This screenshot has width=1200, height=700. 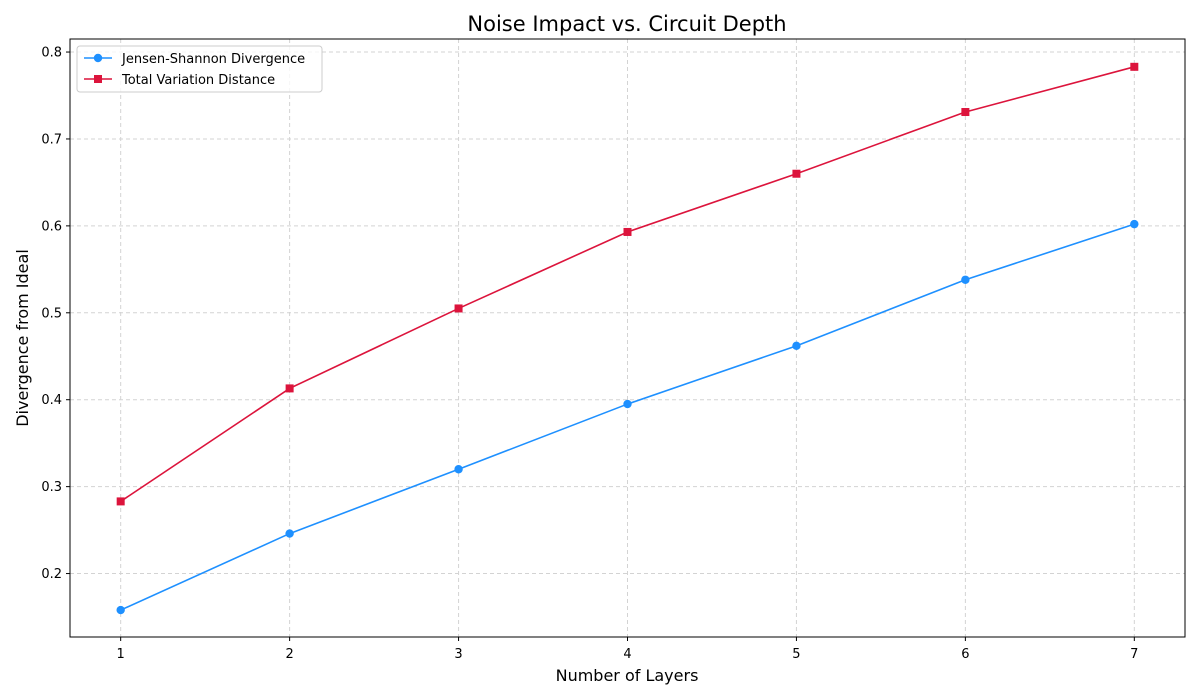 I want to click on legend-marker-tvd, so click(x=98, y=79).